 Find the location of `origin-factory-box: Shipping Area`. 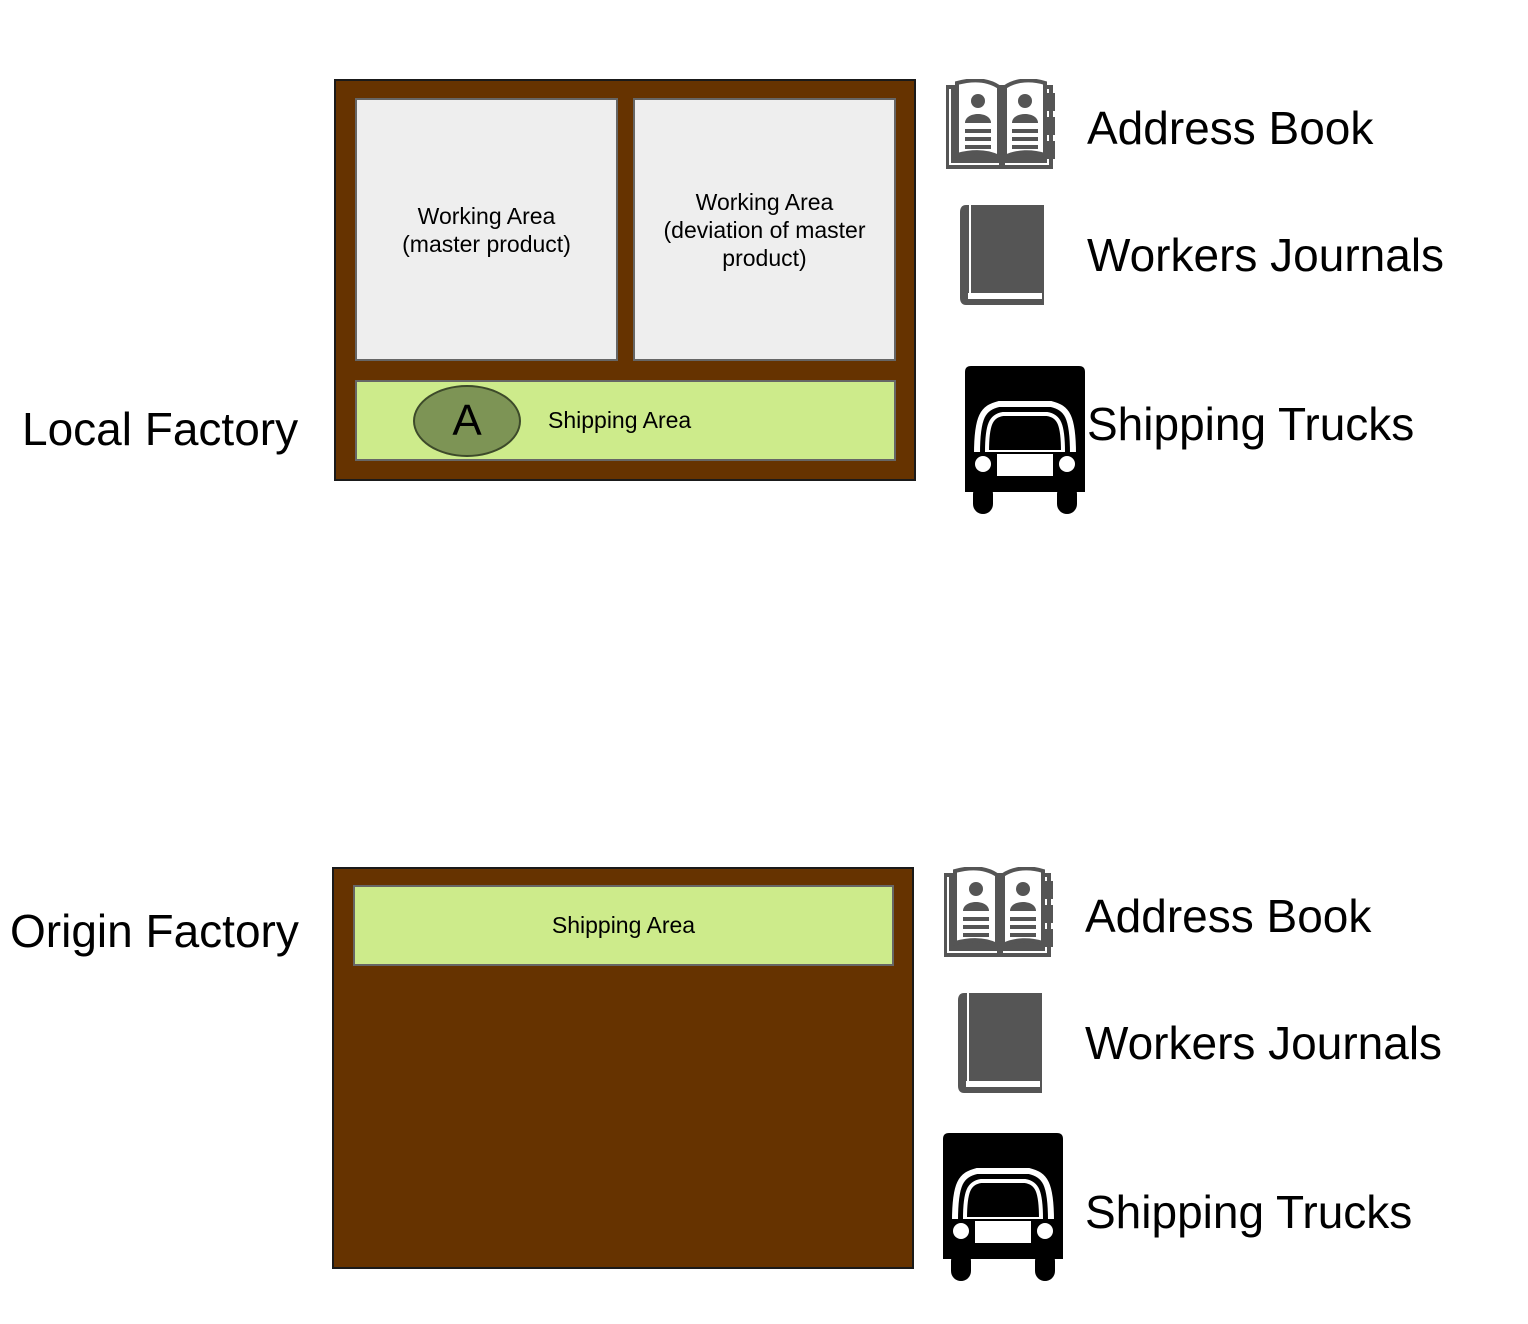

origin-factory-box: Shipping Area is located at coordinates (623, 1068).